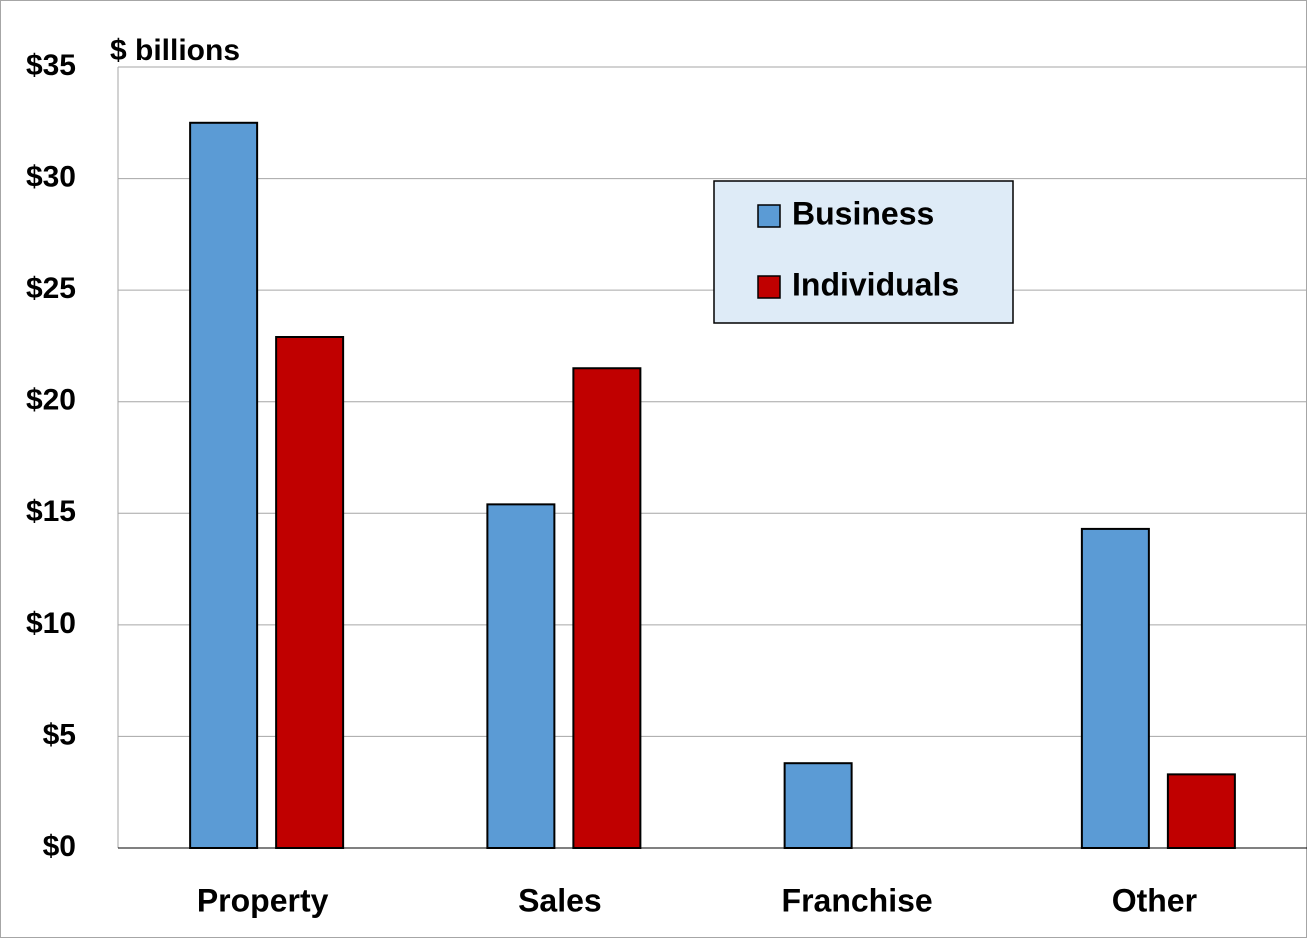 This screenshot has height=938, width=1307. Describe the element at coordinates (51, 288) in the screenshot. I see `y-tick-label: $25` at that location.